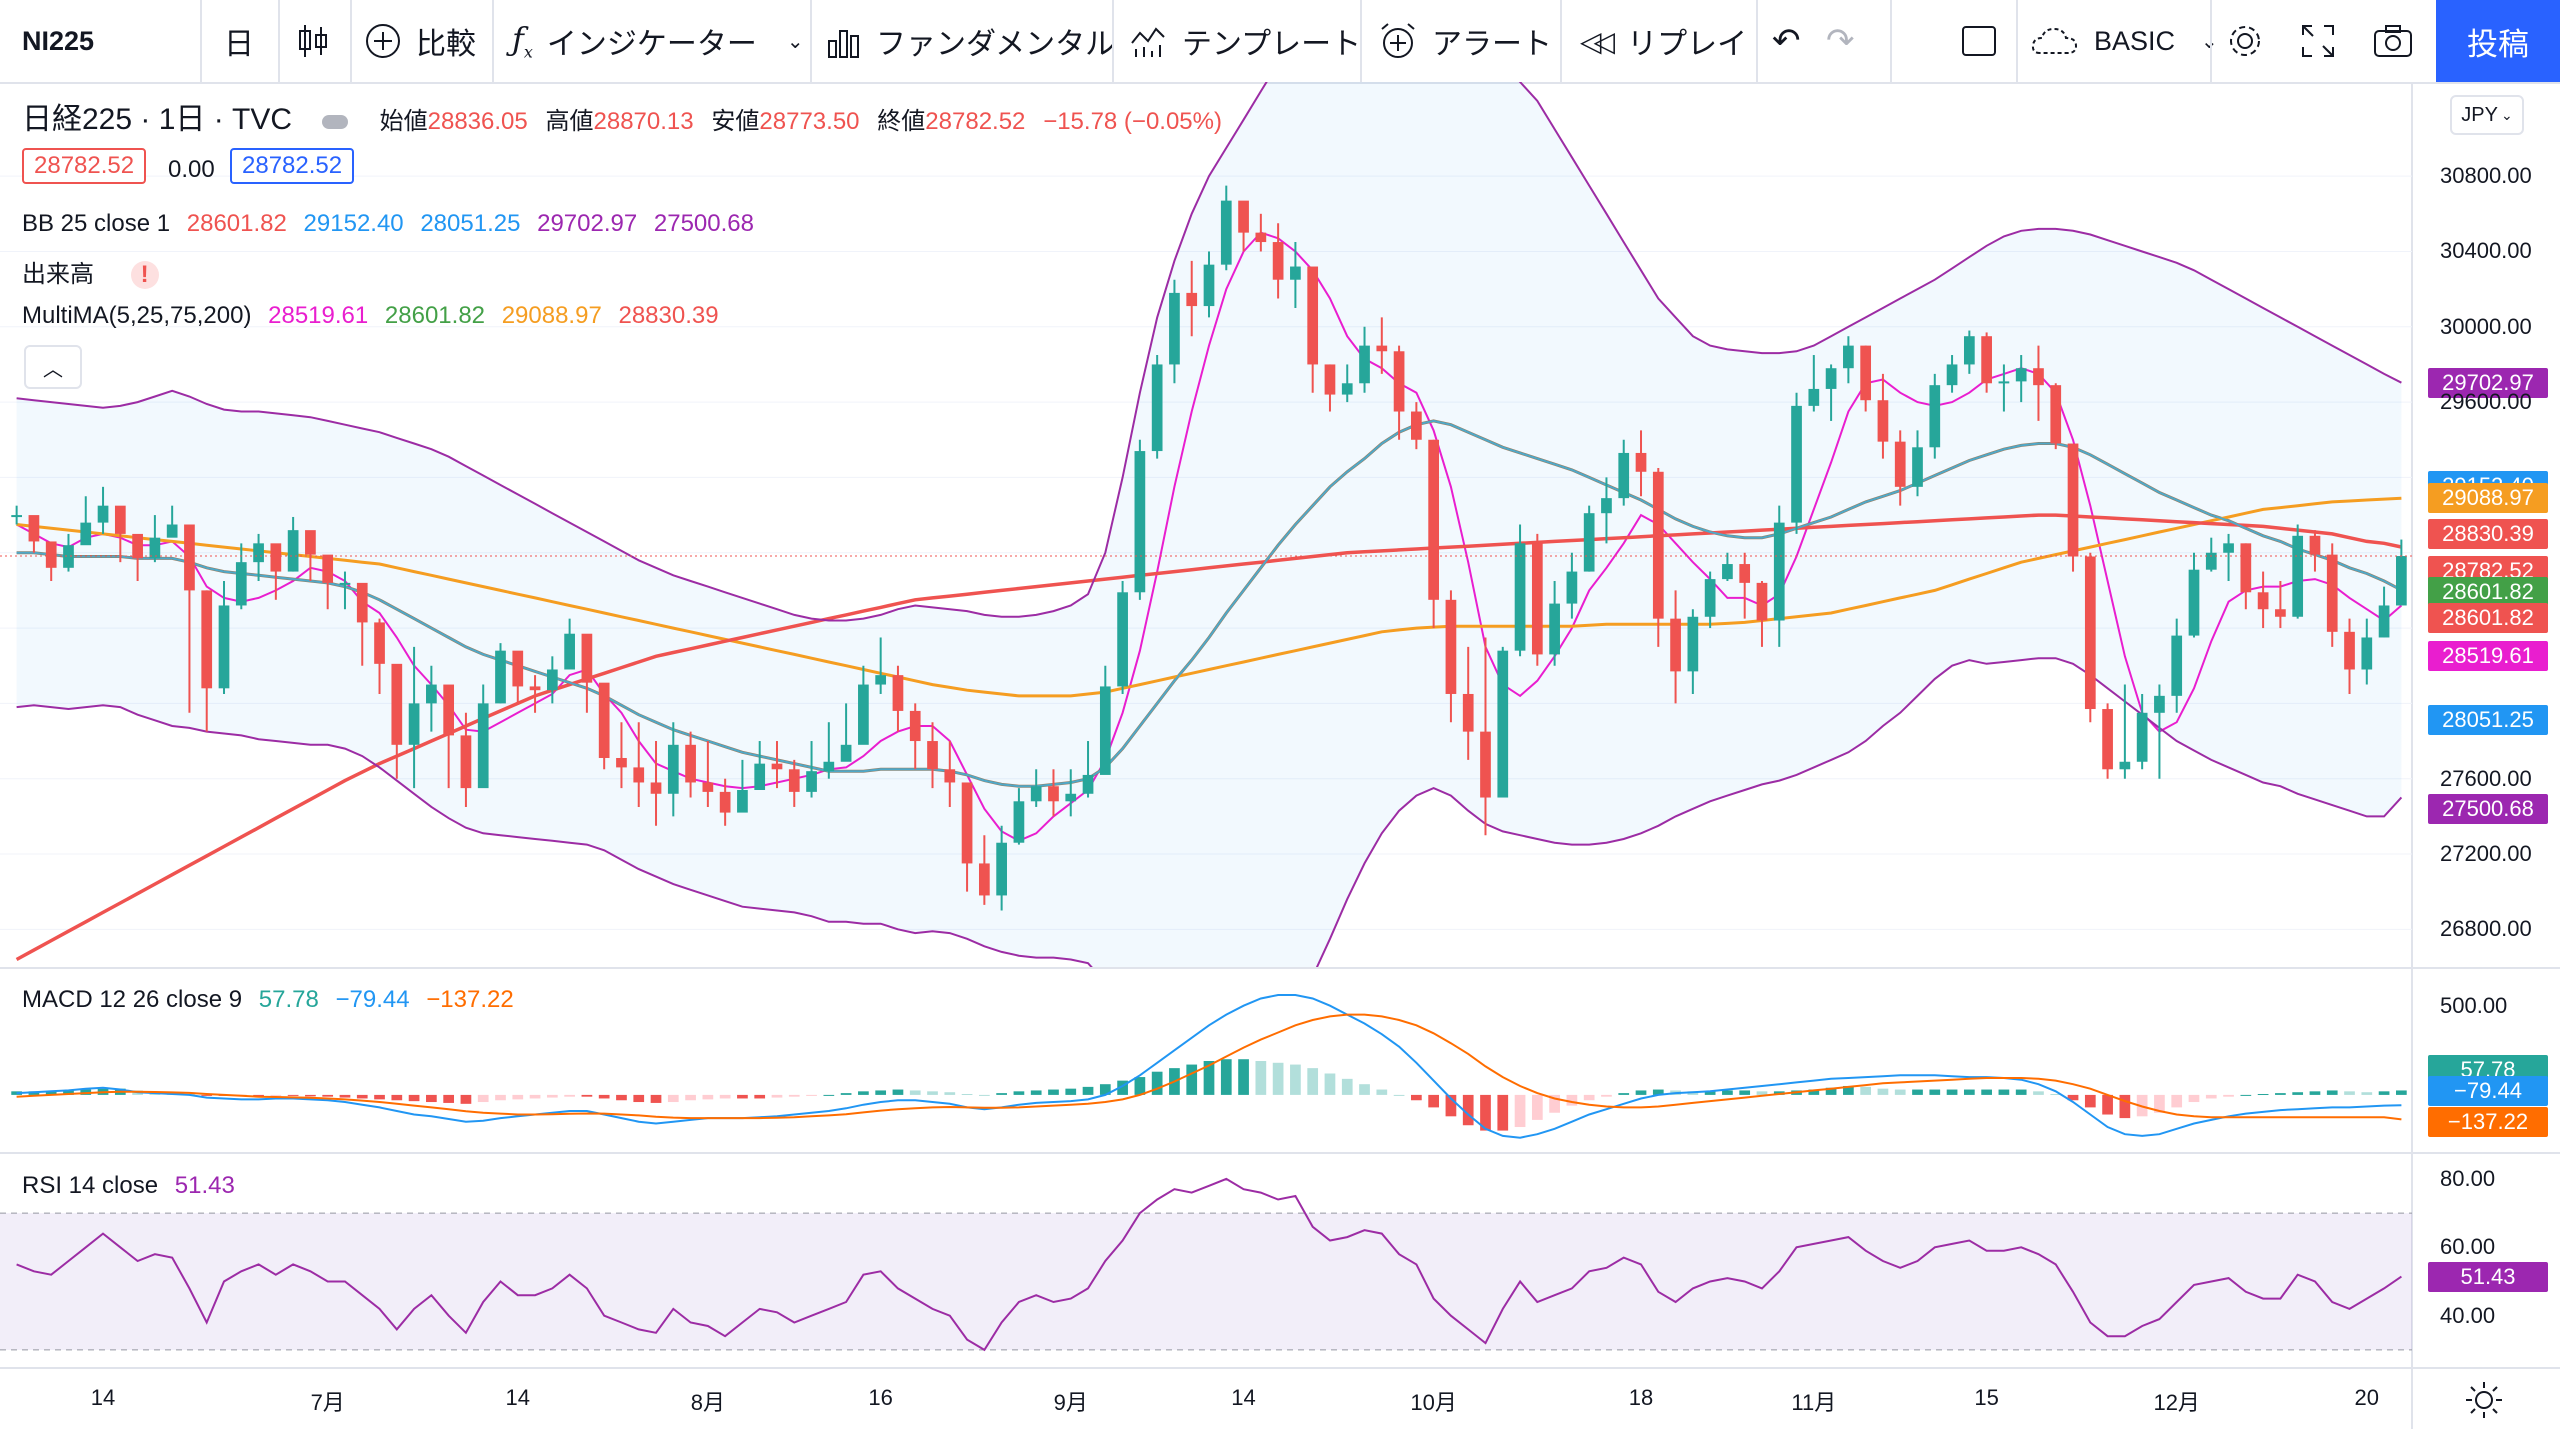 The height and width of the screenshot is (1429, 2560). Describe the element at coordinates (1840, 41) in the screenshot. I see `redo-button: ↷` at that location.